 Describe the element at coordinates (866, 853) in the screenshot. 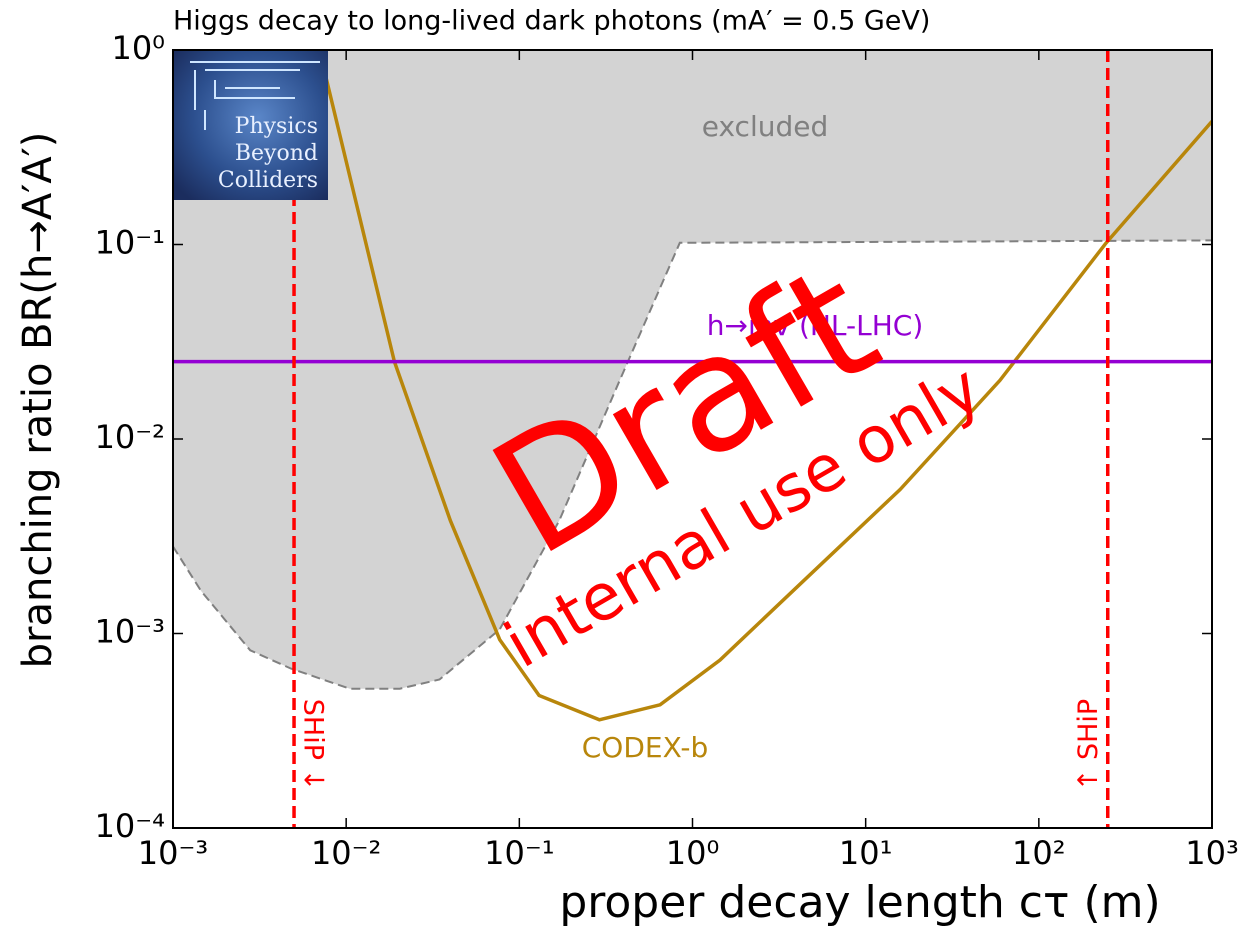

I see `x-tick-label: 10¹` at that location.